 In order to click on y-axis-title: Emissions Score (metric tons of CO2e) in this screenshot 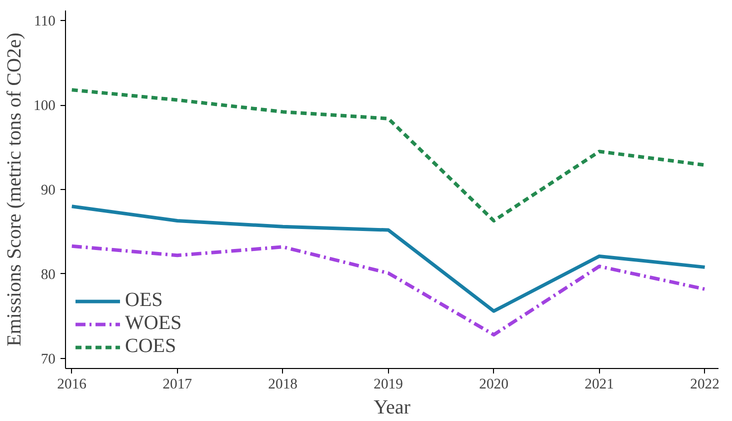, I will do `click(15, 189)`.